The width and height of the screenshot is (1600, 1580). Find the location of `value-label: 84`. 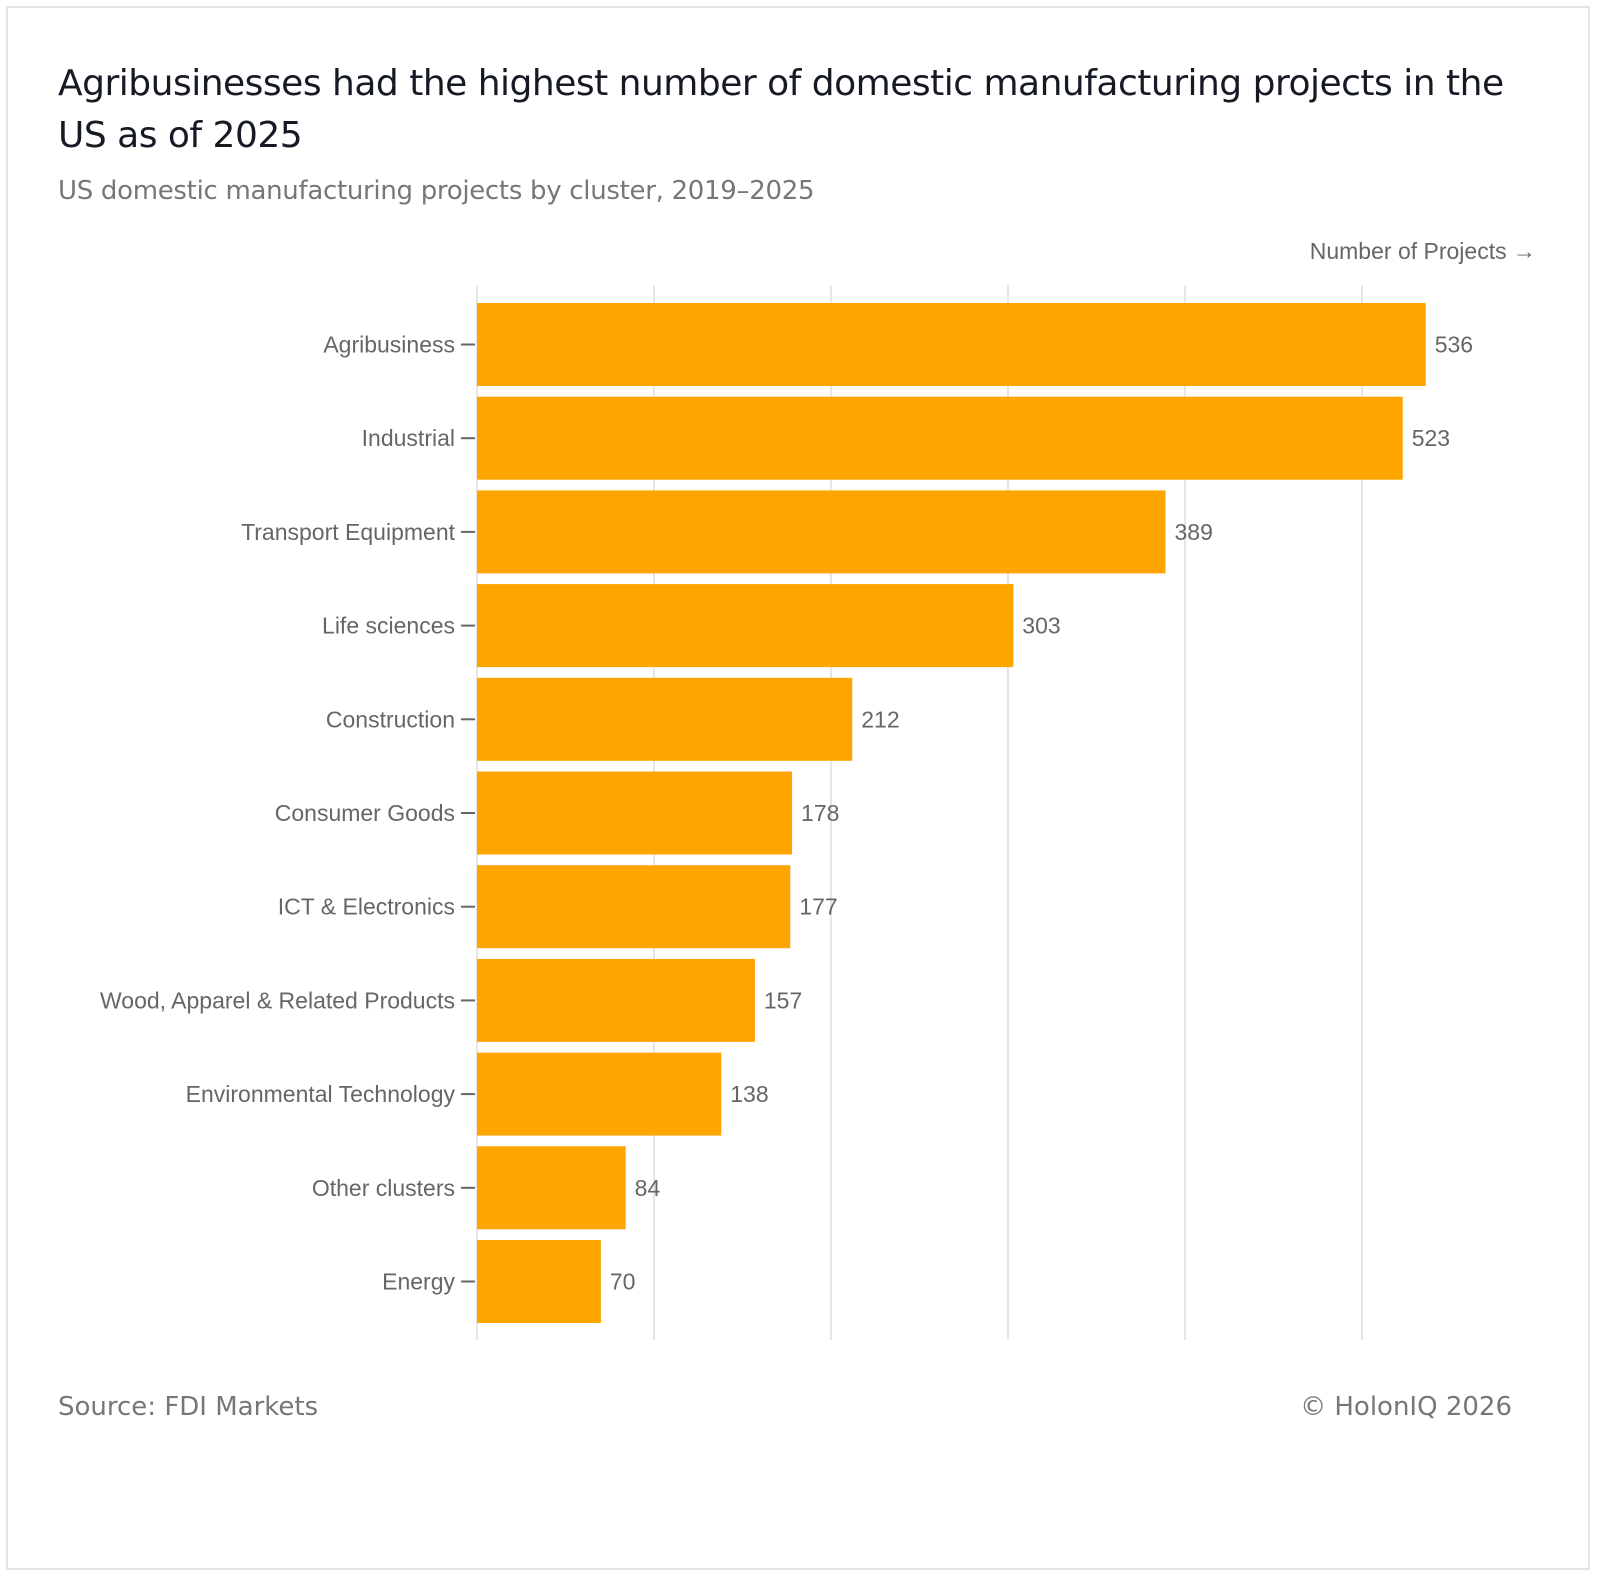

value-label: 84 is located at coordinates (648, 1188).